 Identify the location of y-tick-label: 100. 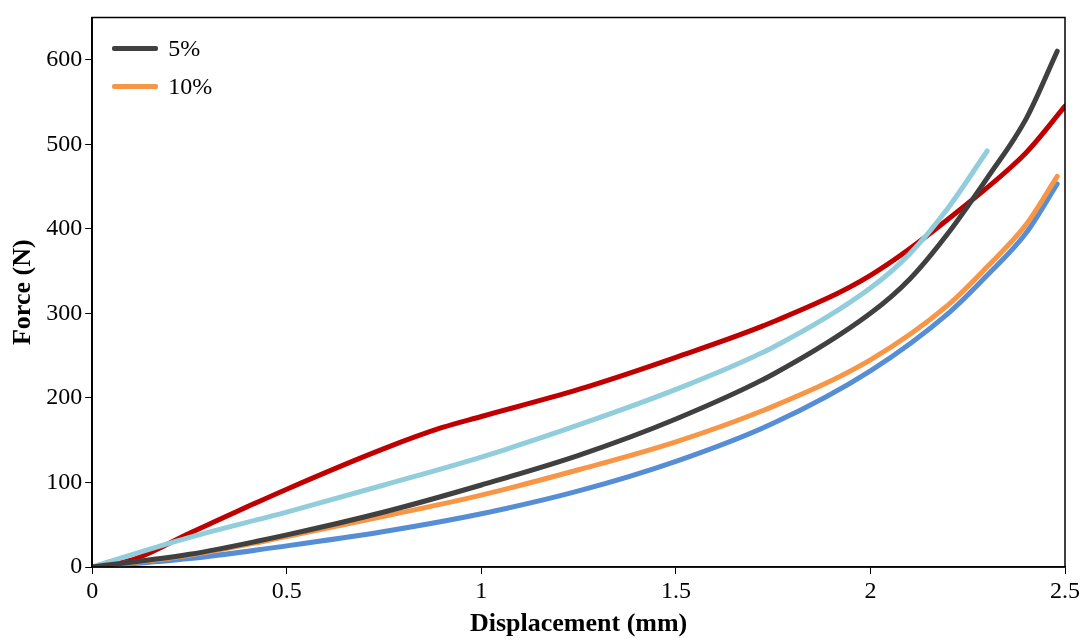
(64, 480).